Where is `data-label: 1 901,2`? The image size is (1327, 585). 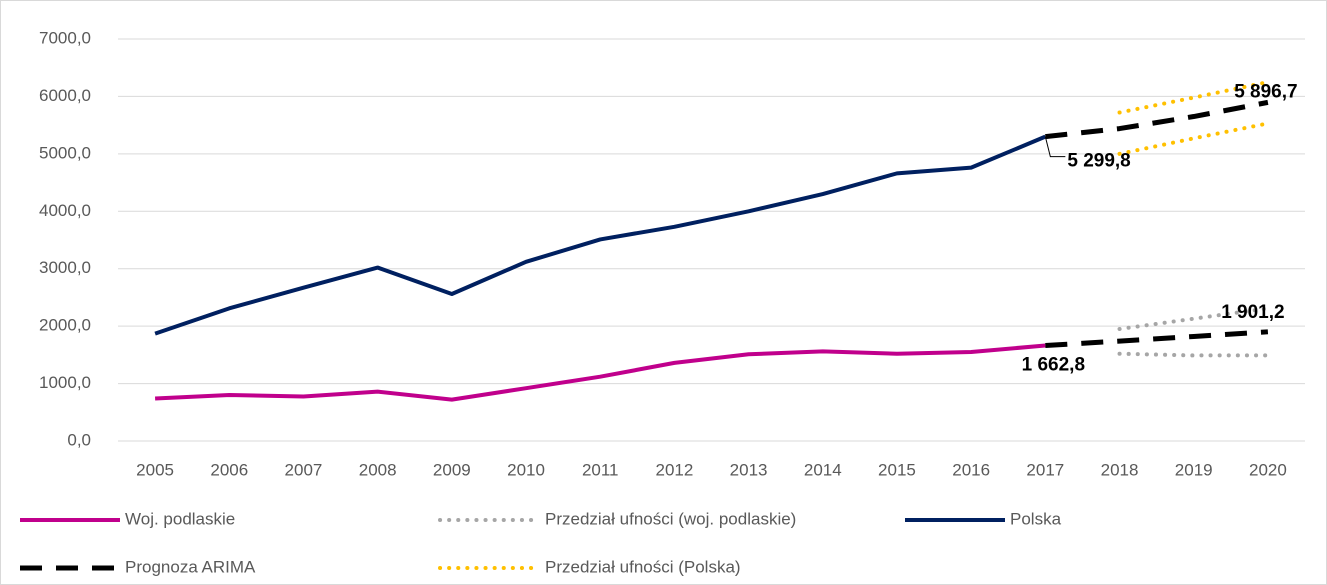
data-label: 1 901,2 is located at coordinates (1252, 312).